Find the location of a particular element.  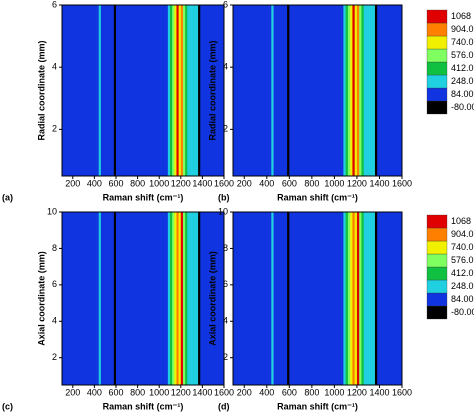

y-tick-label: 6 is located at coordinates (225, 284).